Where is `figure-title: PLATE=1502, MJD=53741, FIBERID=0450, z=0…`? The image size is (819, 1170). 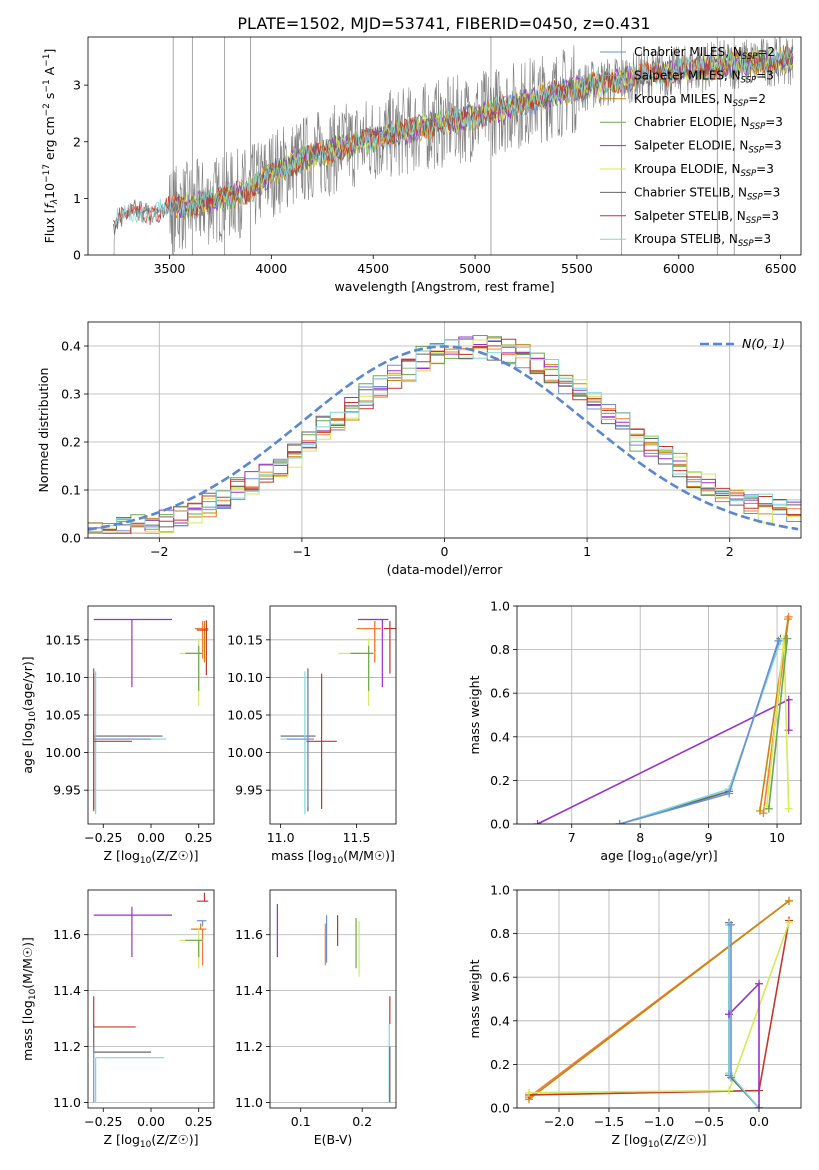 figure-title: PLATE=1502, MJD=53741, FIBERID=0450, z=0… is located at coordinates (443, 23).